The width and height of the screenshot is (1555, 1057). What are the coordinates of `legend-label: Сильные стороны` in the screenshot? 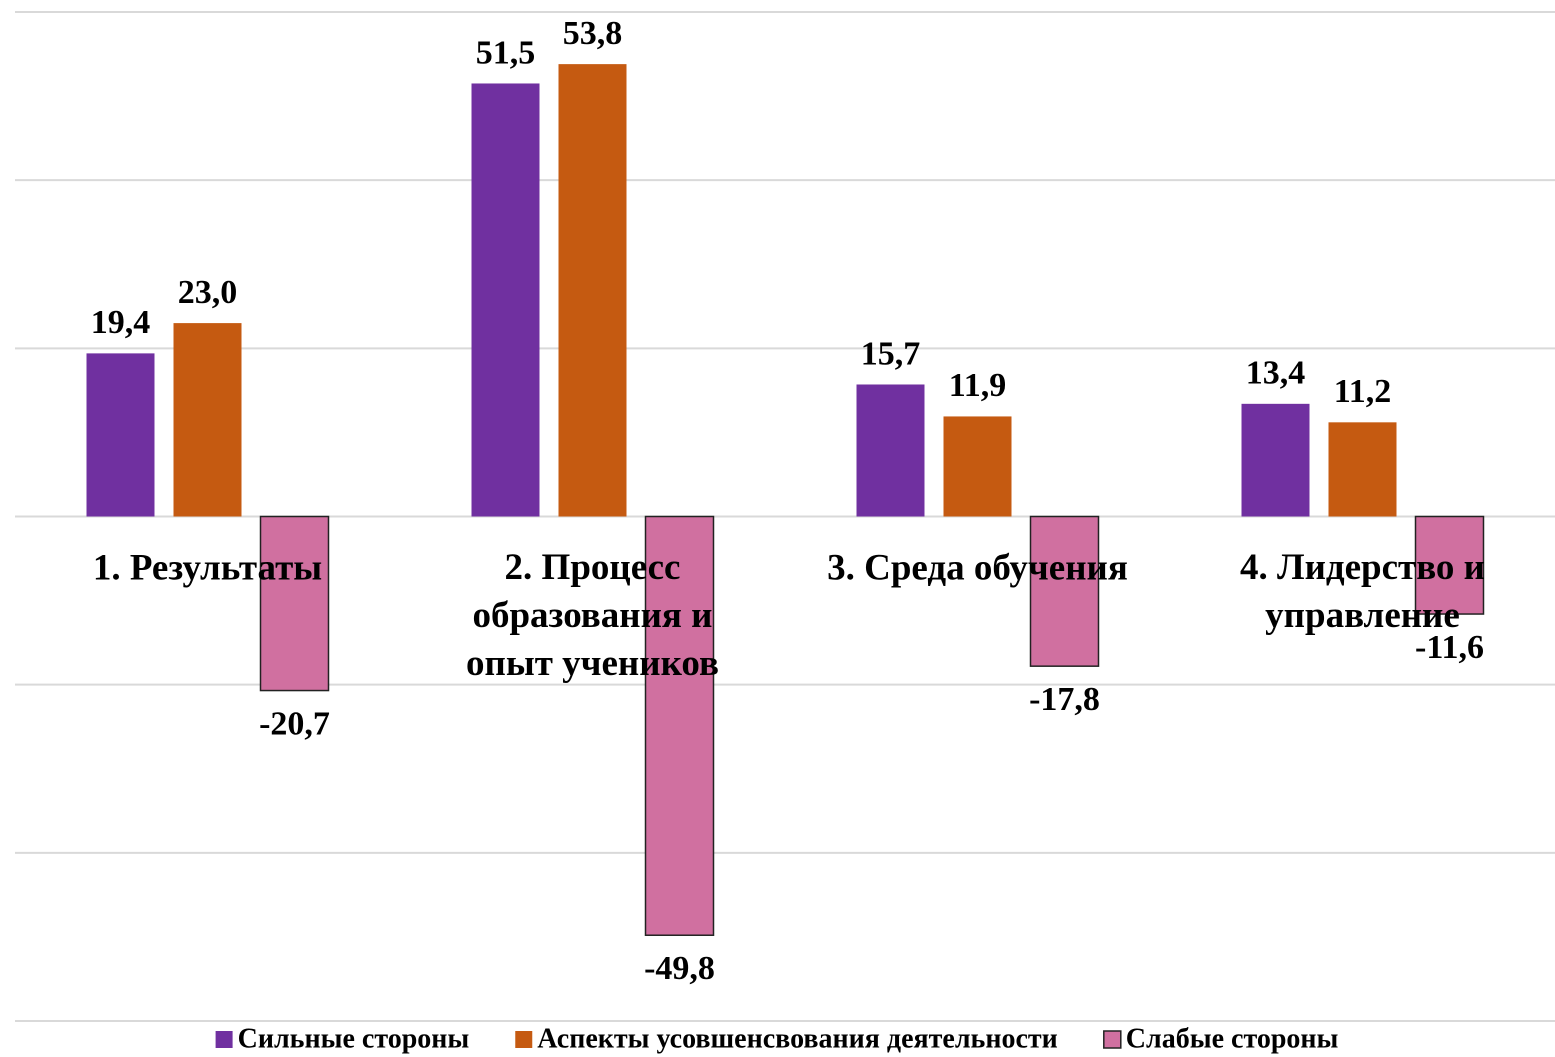 It's located at (354, 1038).